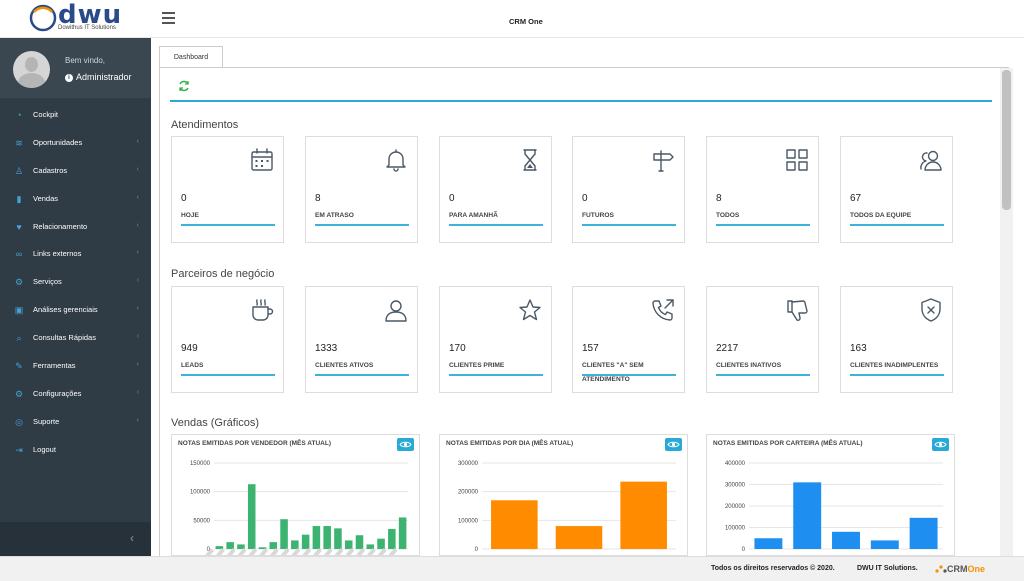 The image size is (1024, 581). Describe the element at coordinates (192, 365) in the screenshot. I see `stat-label: LEADS` at that location.